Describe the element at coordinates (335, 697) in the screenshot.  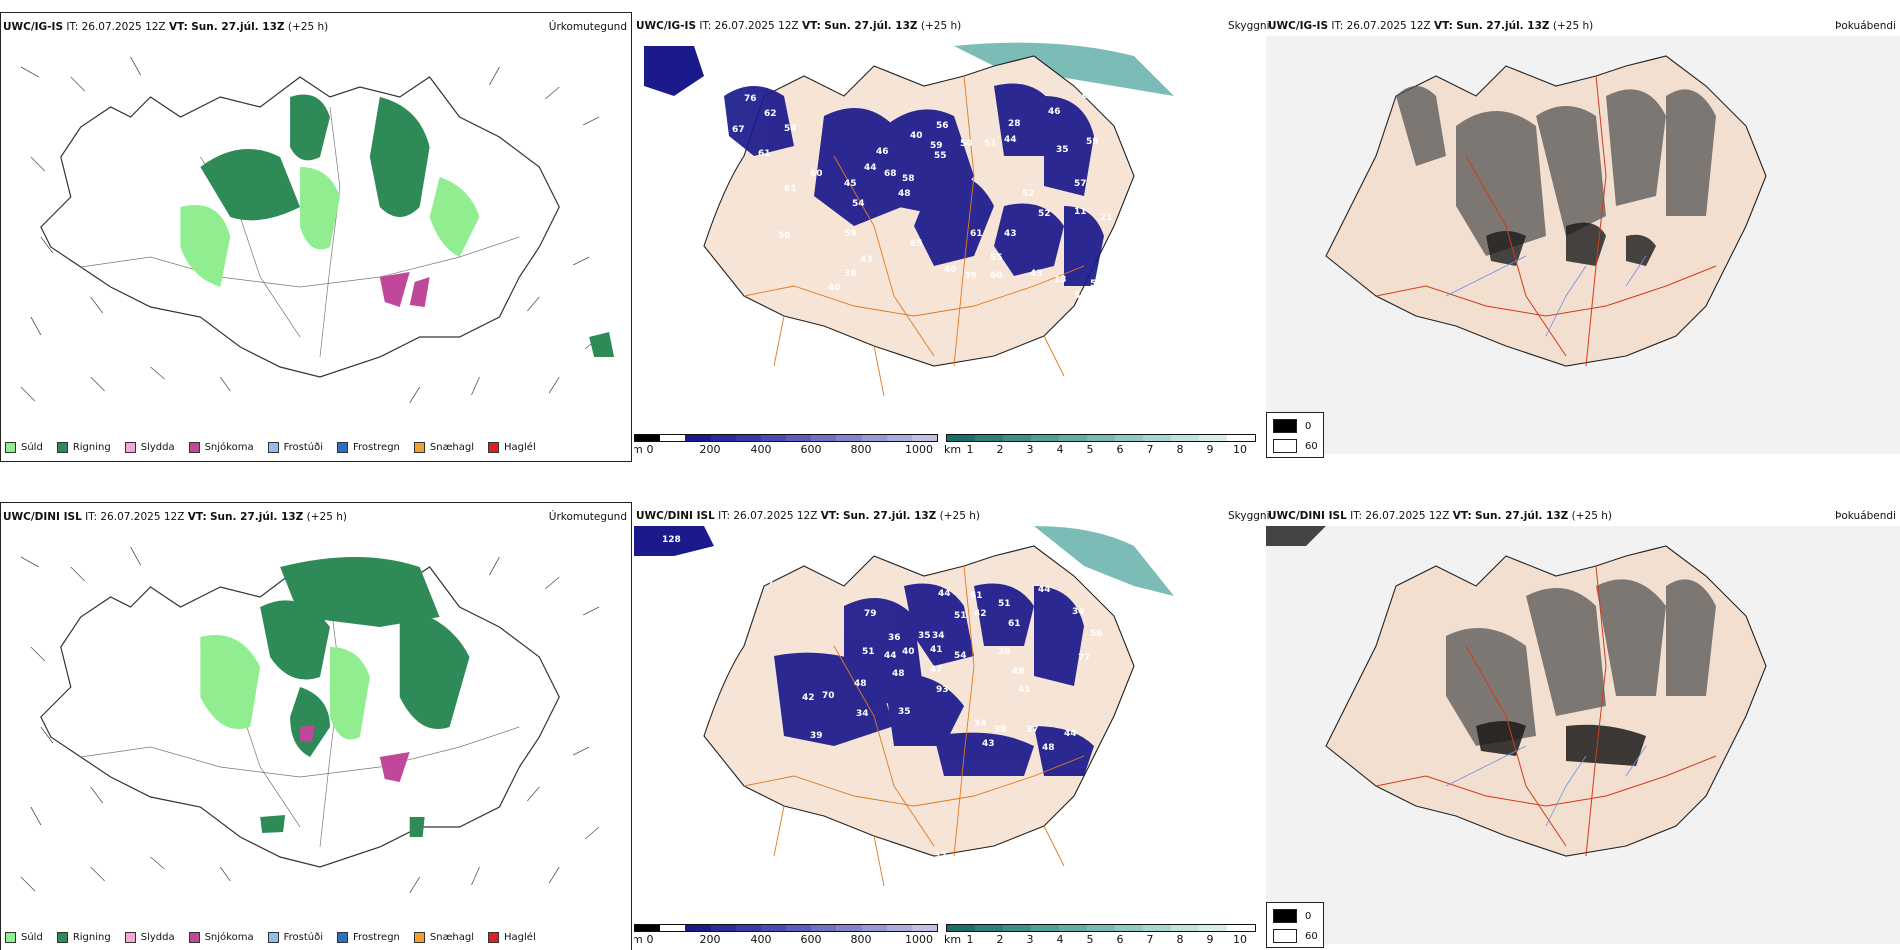
I see `precip-areas` at that location.